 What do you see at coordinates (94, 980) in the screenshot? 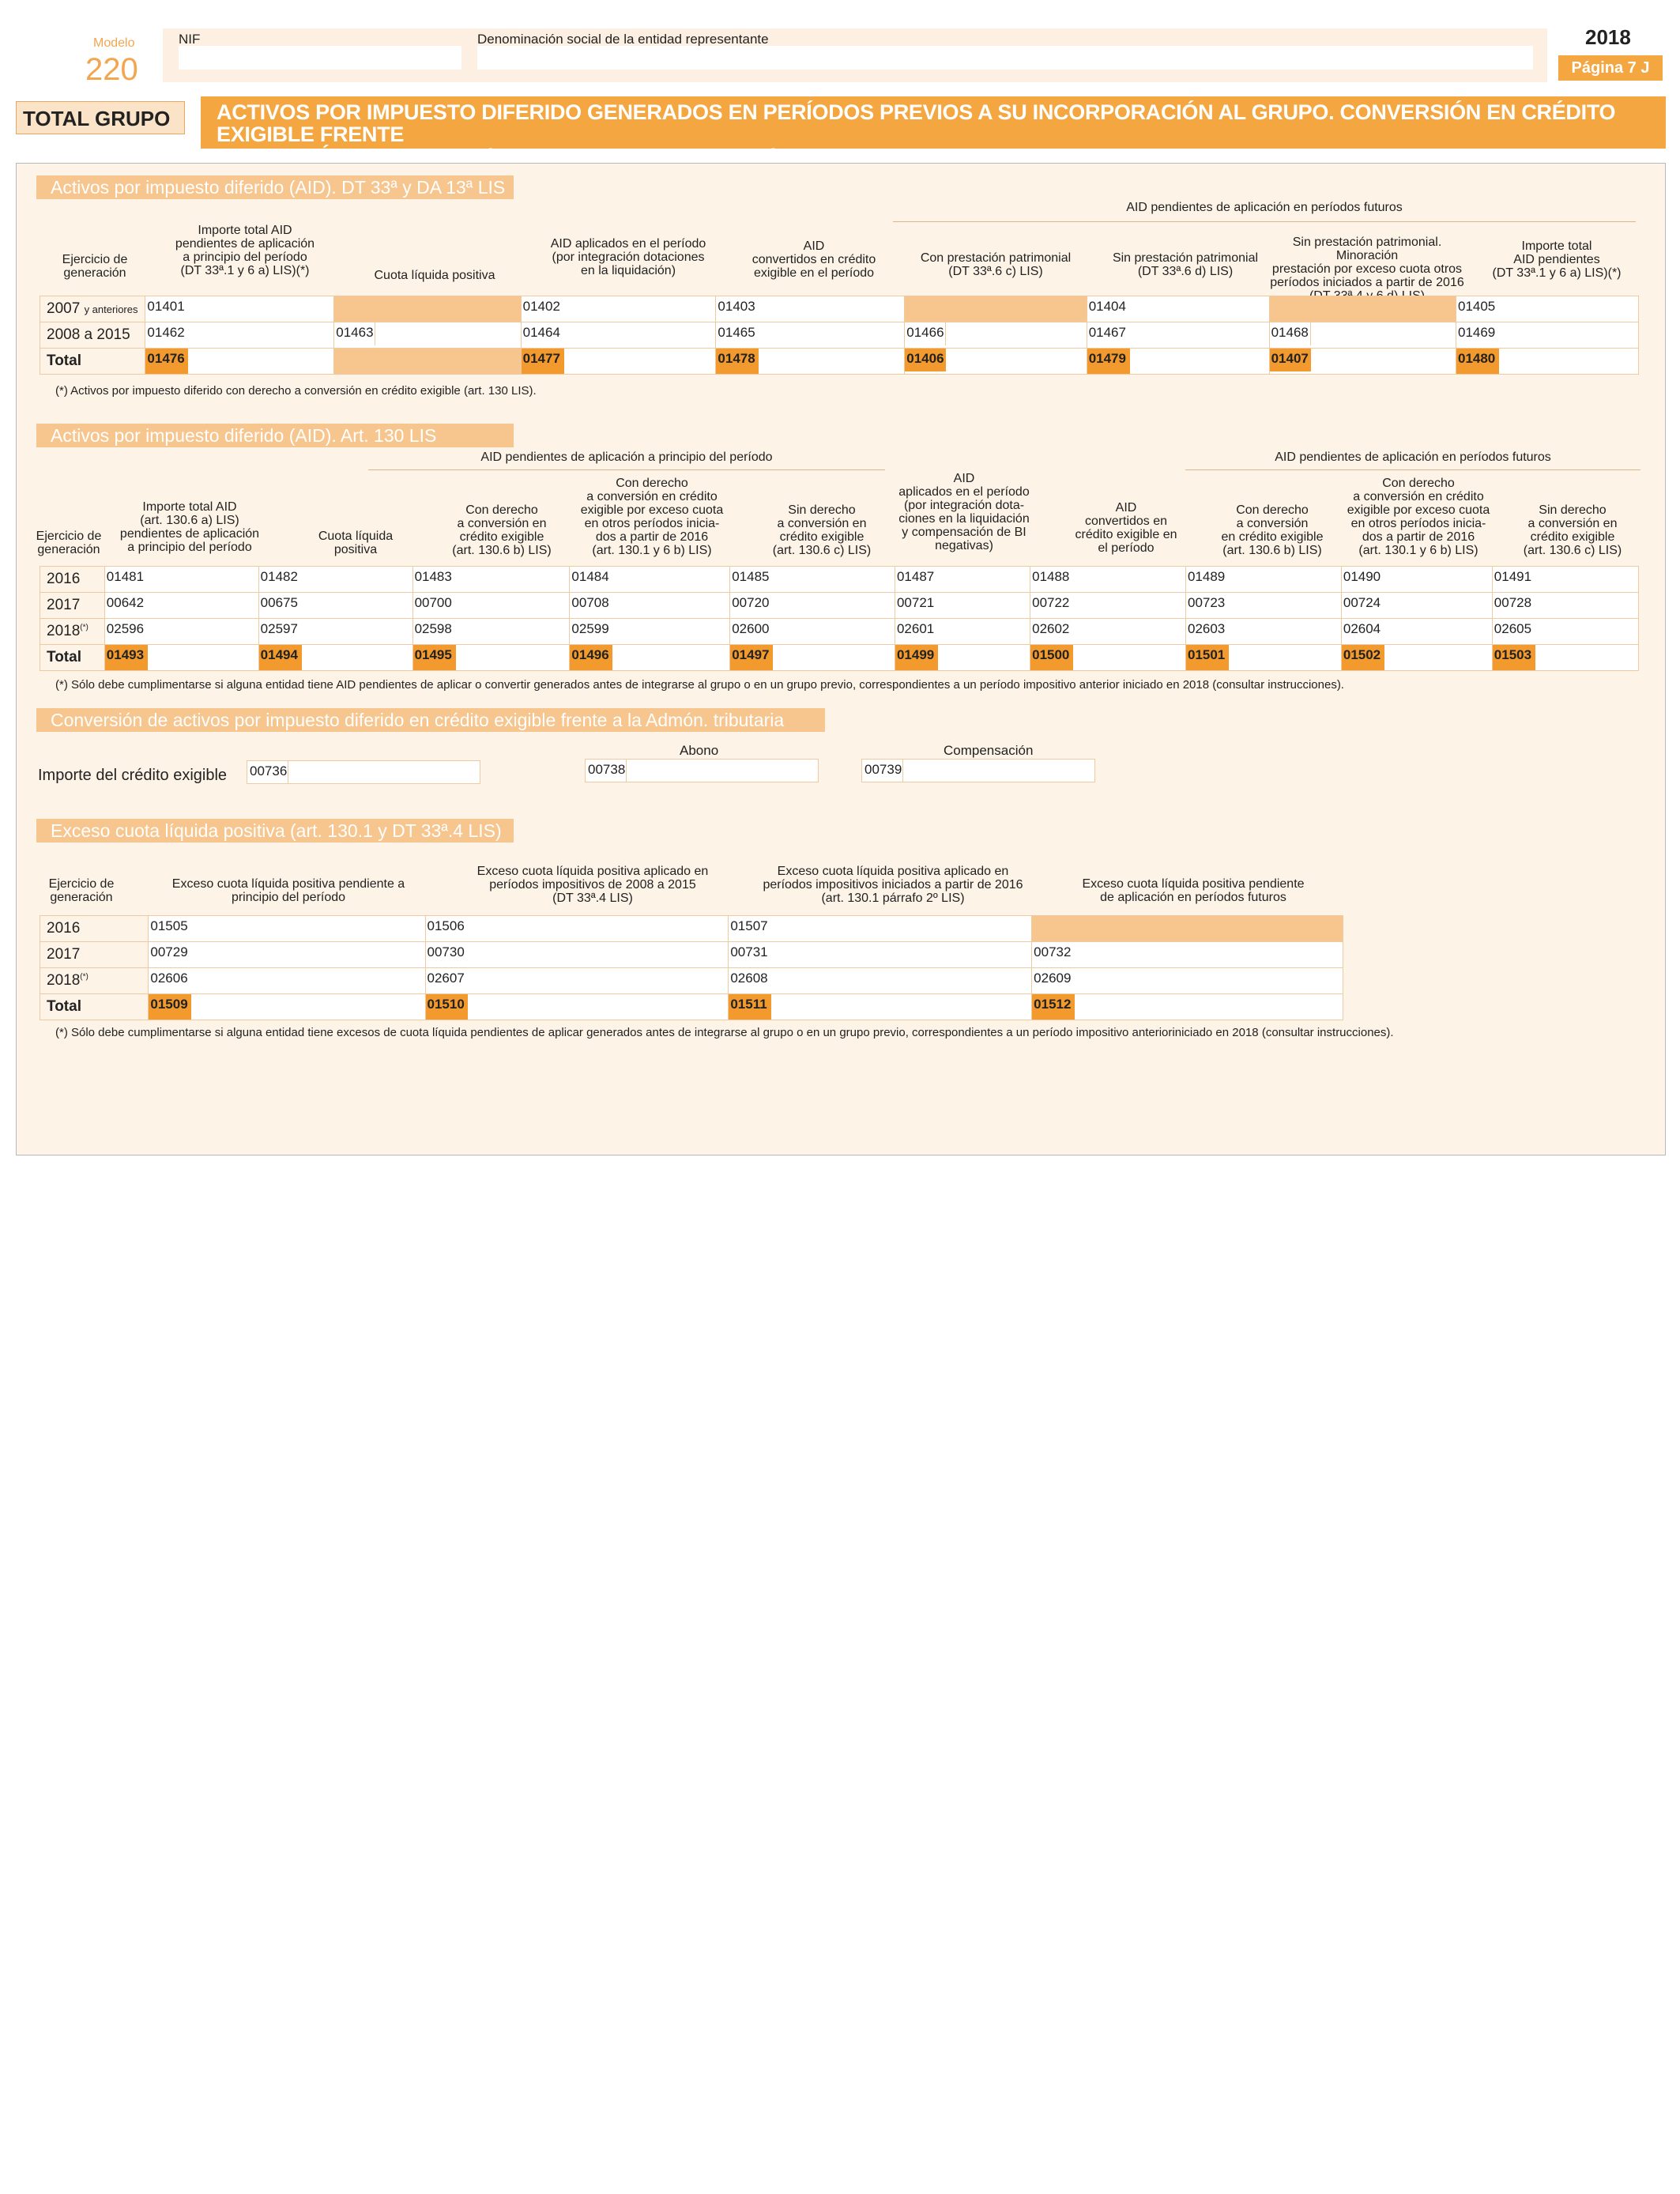
I see `row-label: 2018(*)` at bounding box center [94, 980].